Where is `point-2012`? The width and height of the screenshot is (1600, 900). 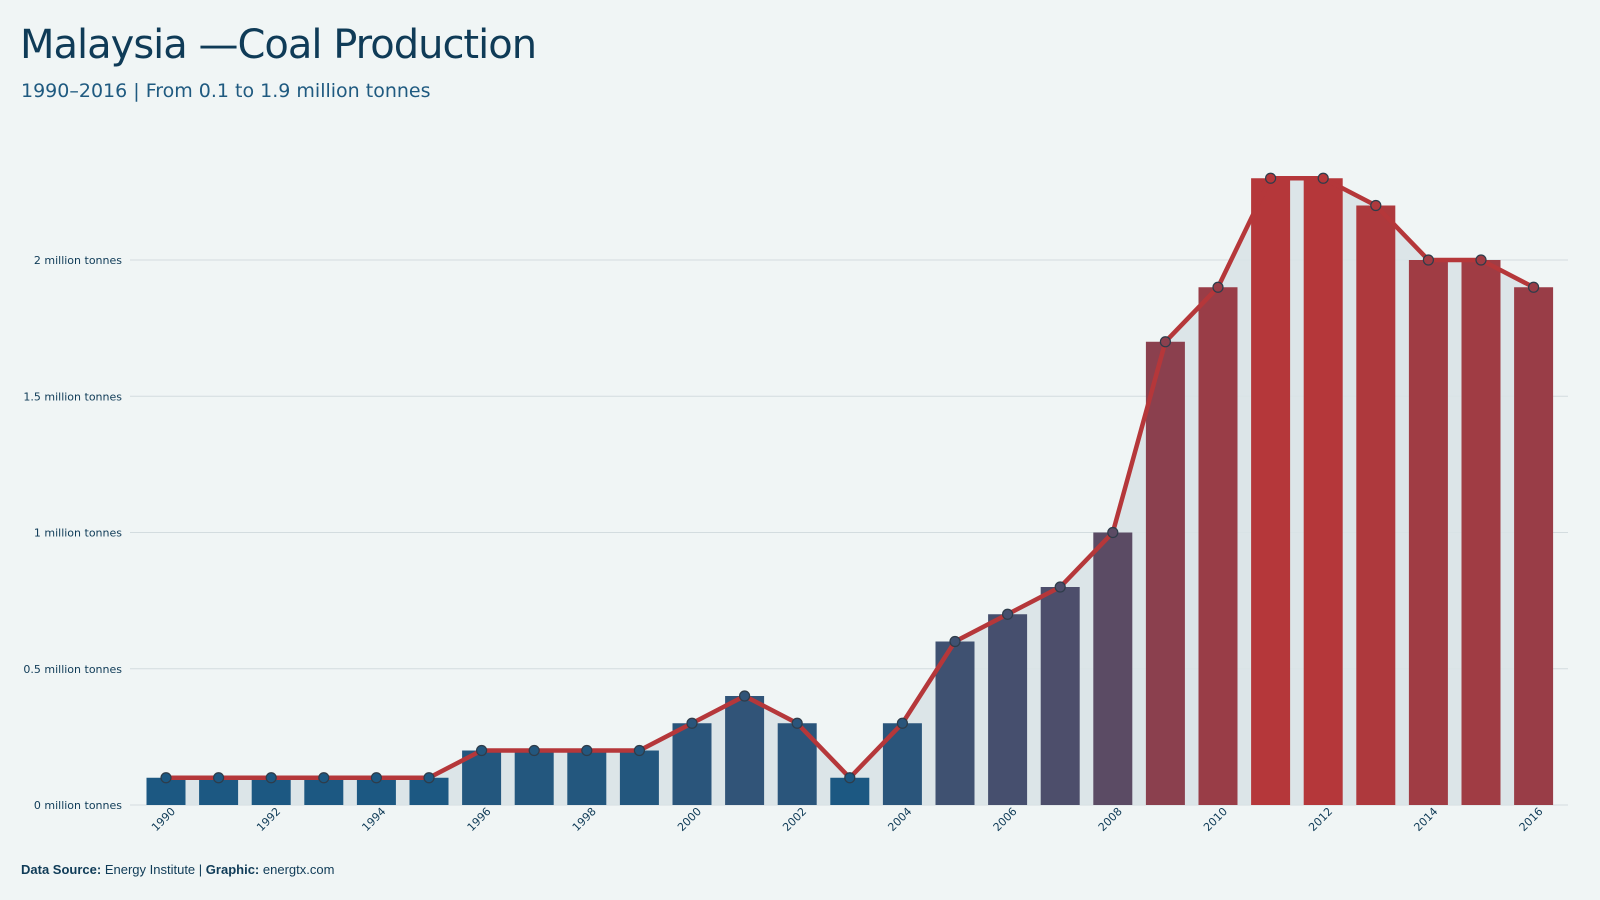 point-2012 is located at coordinates (1323, 178).